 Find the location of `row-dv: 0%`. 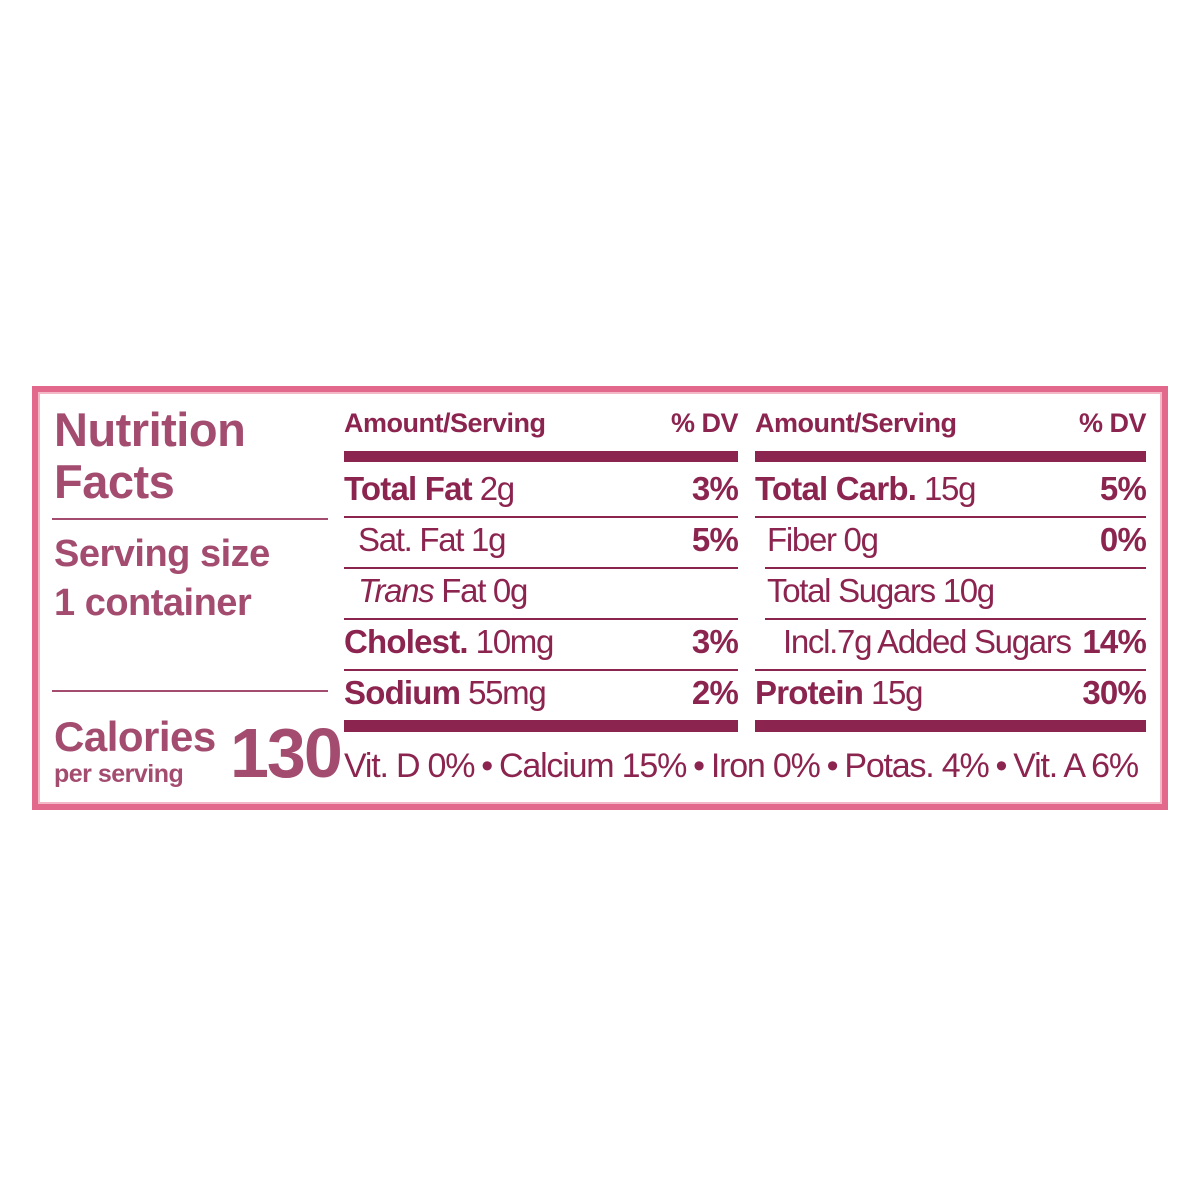

row-dv: 0% is located at coordinates (1123, 539).